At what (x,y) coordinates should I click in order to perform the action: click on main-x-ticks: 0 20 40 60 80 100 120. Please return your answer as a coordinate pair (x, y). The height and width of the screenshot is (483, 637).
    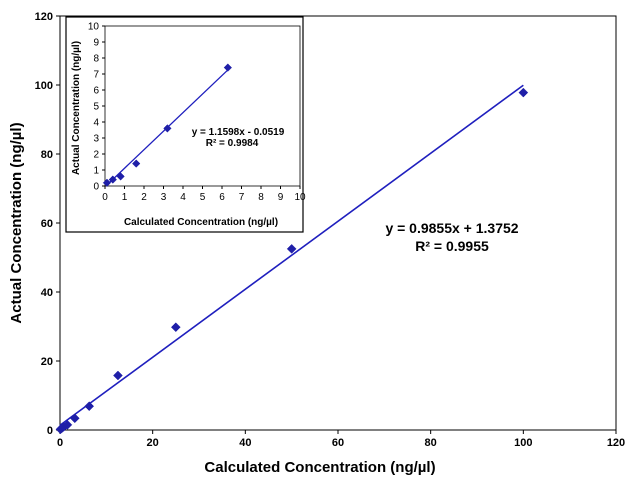
    Looking at the image, I should click on (341, 439).